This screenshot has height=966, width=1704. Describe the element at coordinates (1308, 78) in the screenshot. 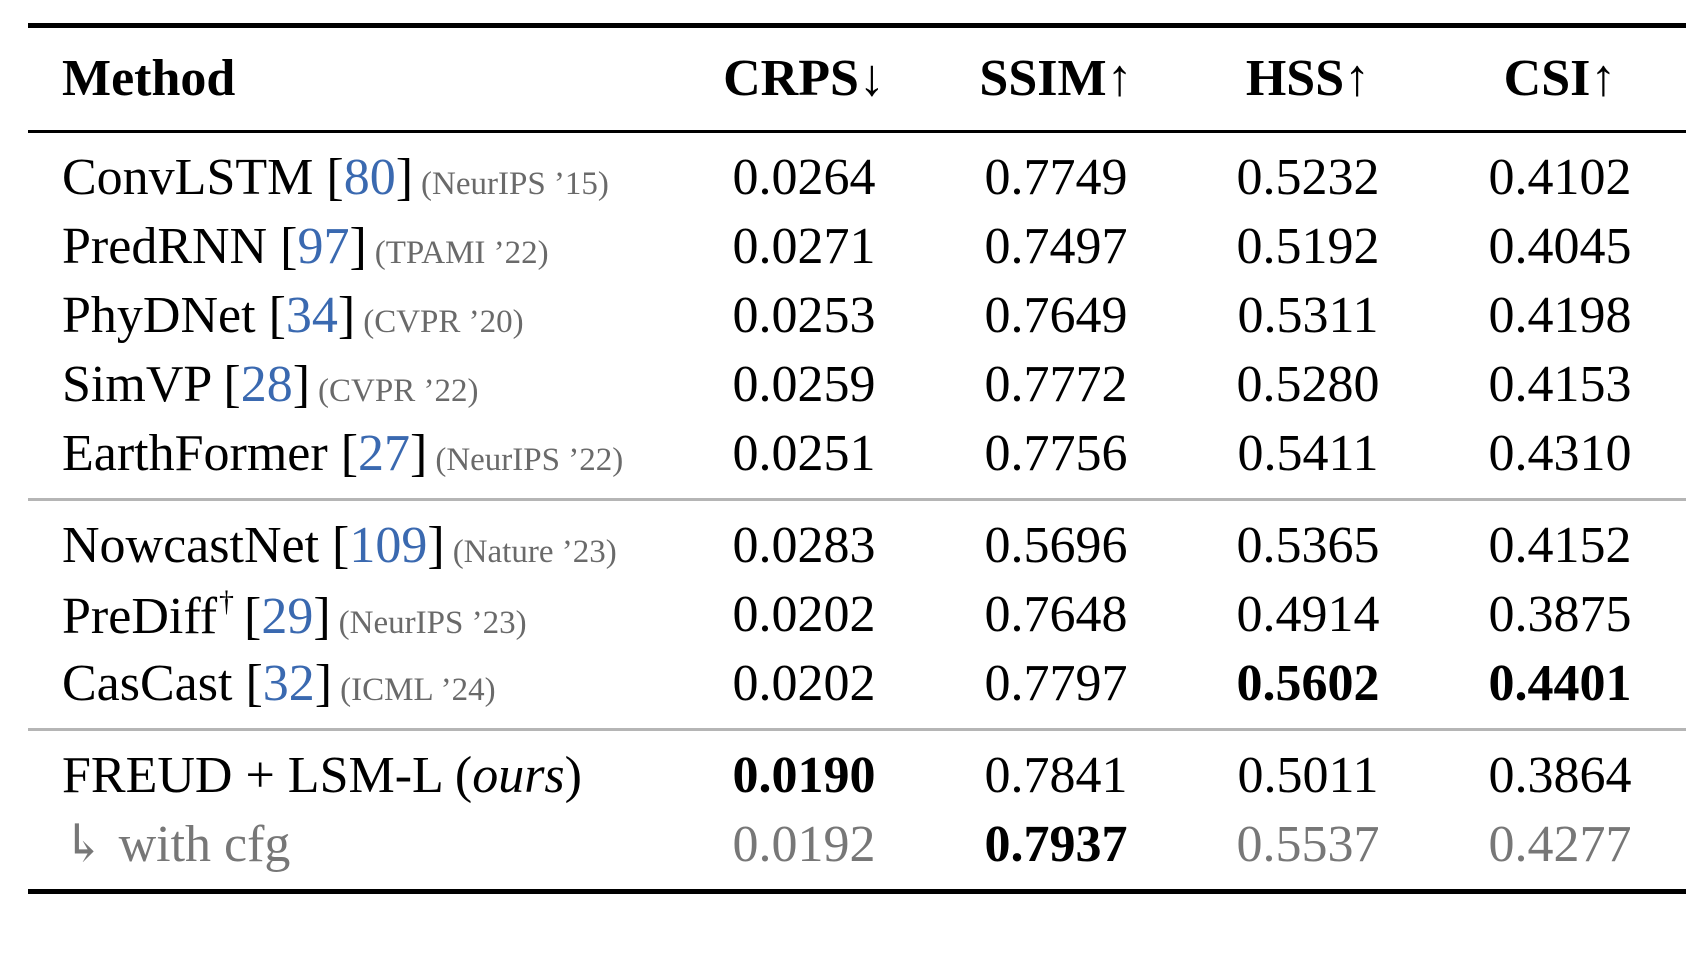

I see `header-hss: HSS↑` at that location.